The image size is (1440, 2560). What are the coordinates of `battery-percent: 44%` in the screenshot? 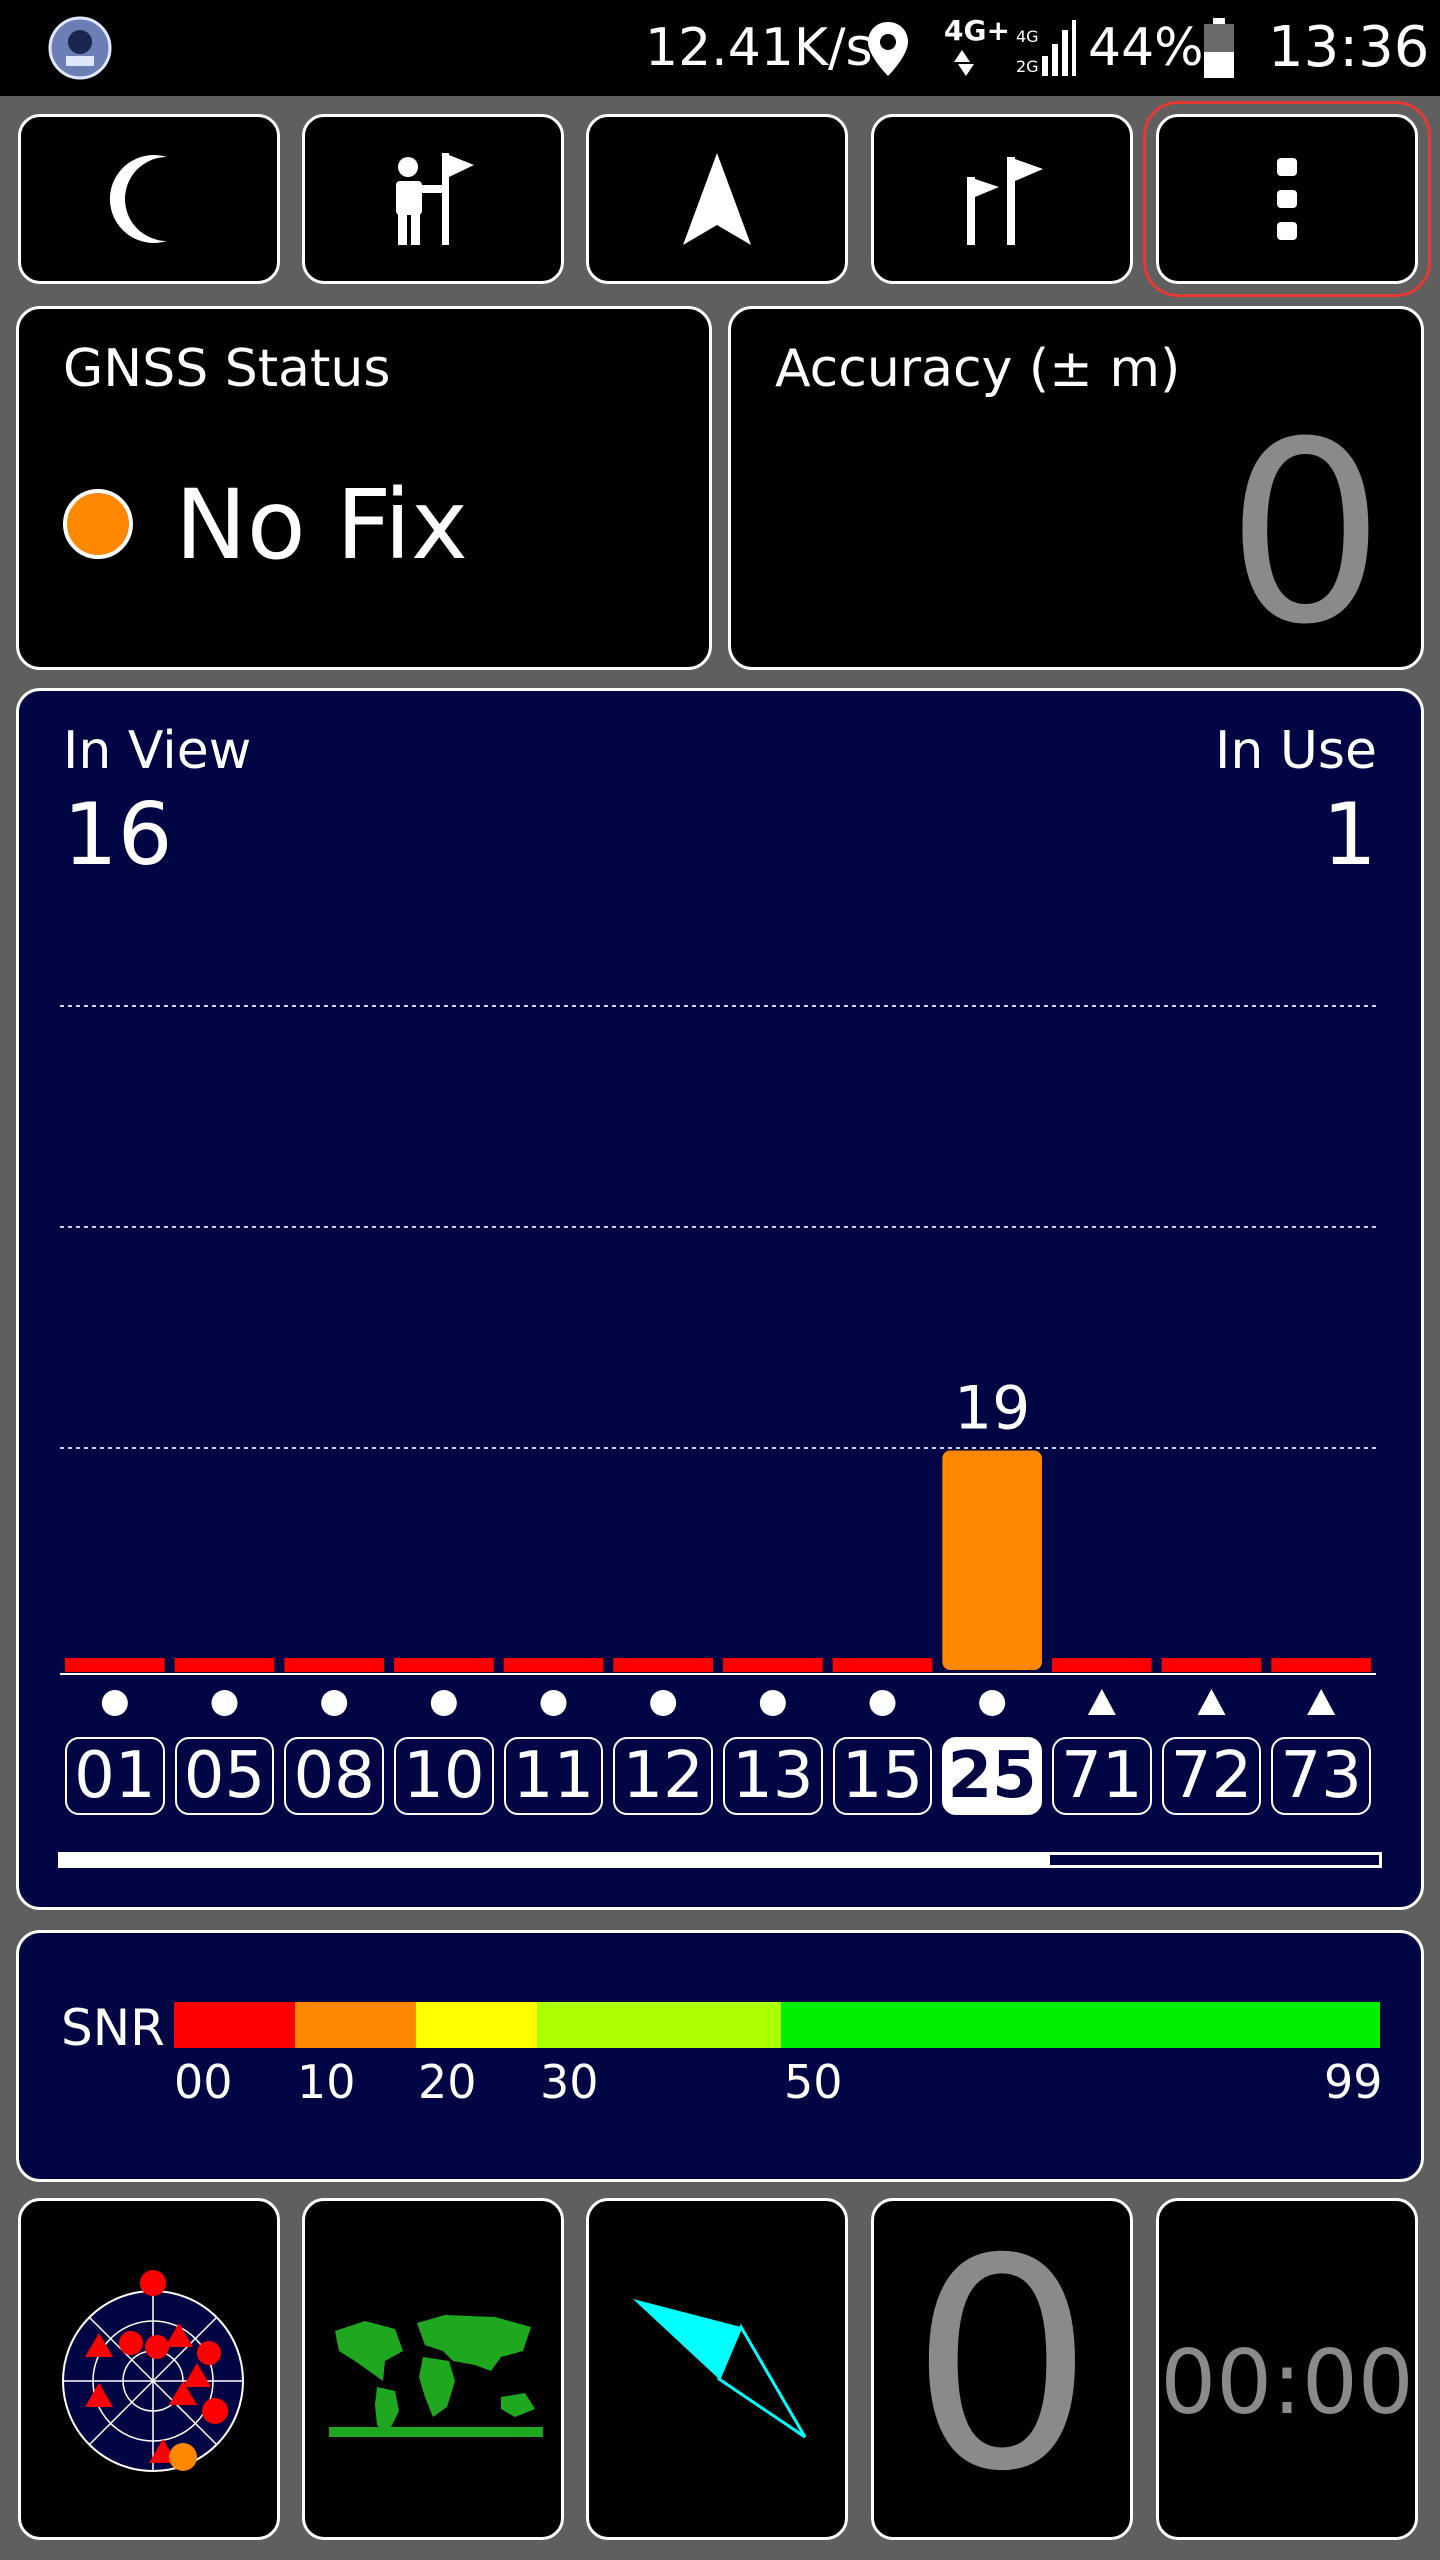 It's located at (1146, 48).